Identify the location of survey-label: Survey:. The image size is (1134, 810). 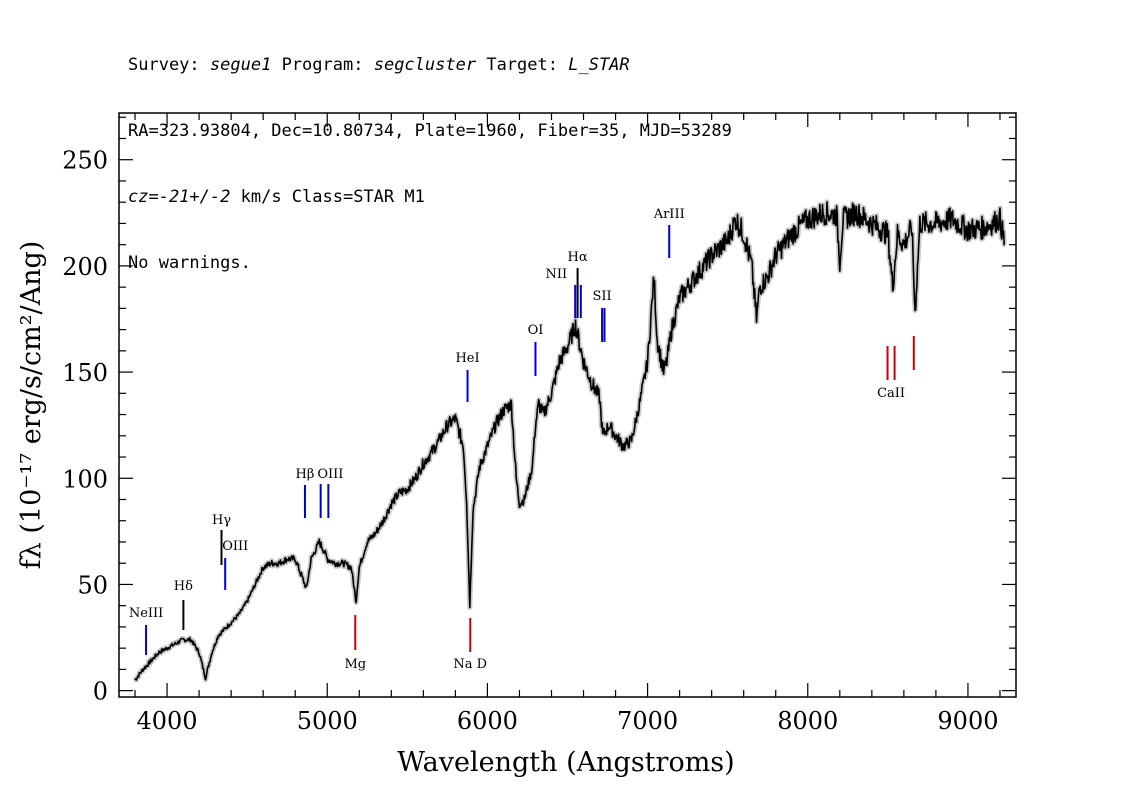
(164, 65).